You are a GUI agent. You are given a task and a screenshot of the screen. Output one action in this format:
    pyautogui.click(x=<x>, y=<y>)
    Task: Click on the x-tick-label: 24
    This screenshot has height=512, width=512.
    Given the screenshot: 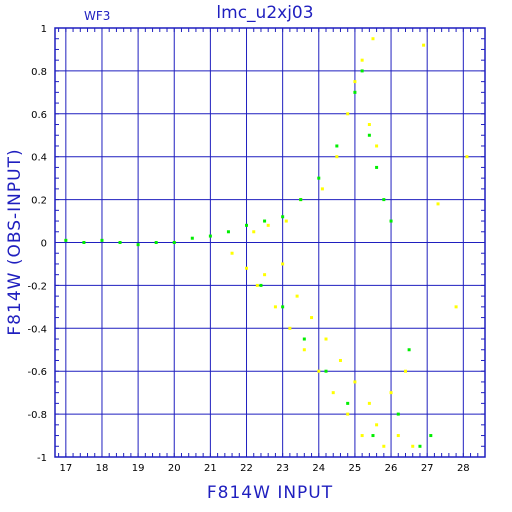 What is the action you would take?
    pyautogui.click(x=318, y=468)
    